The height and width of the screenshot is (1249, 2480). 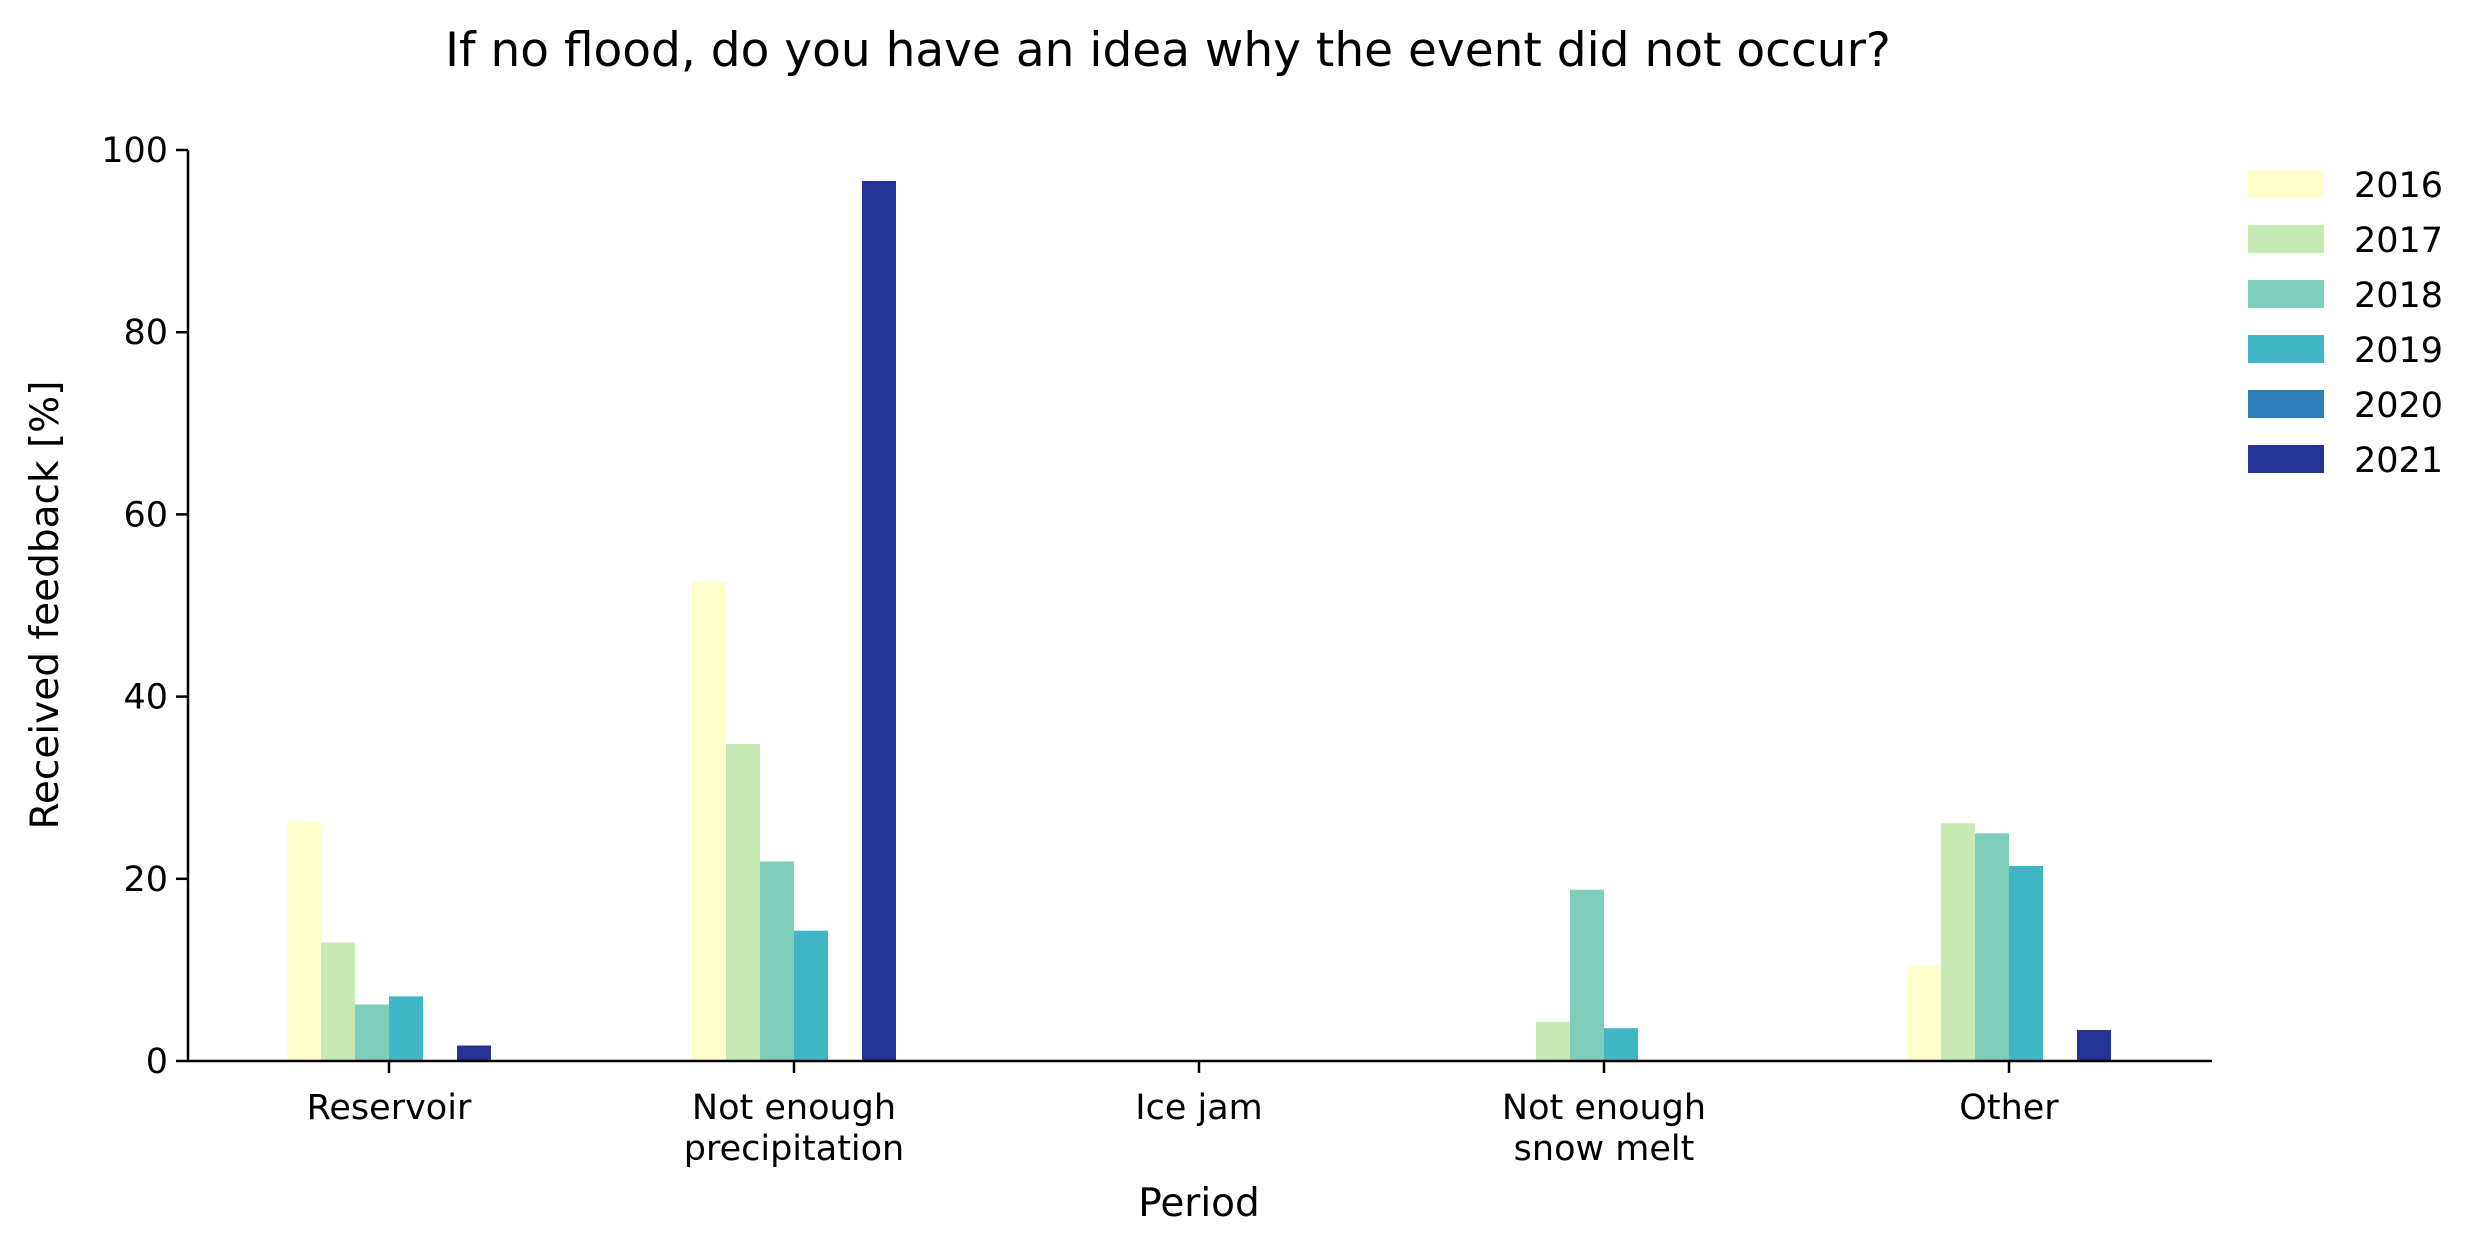 What do you see at coordinates (2345, 323) in the screenshot?
I see `legend: 2016 2017 2018 2019 2020 2021` at bounding box center [2345, 323].